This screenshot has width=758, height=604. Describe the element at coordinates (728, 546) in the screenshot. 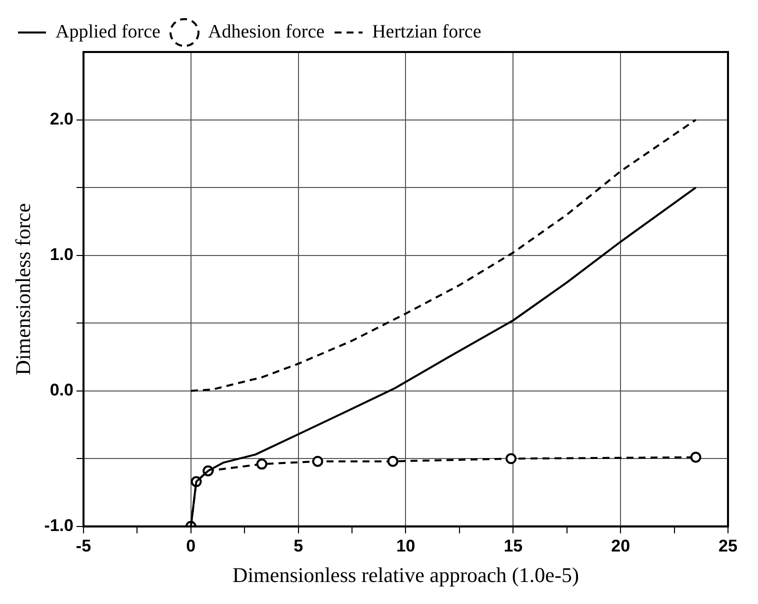

I see `x-tick-label: 25` at that location.